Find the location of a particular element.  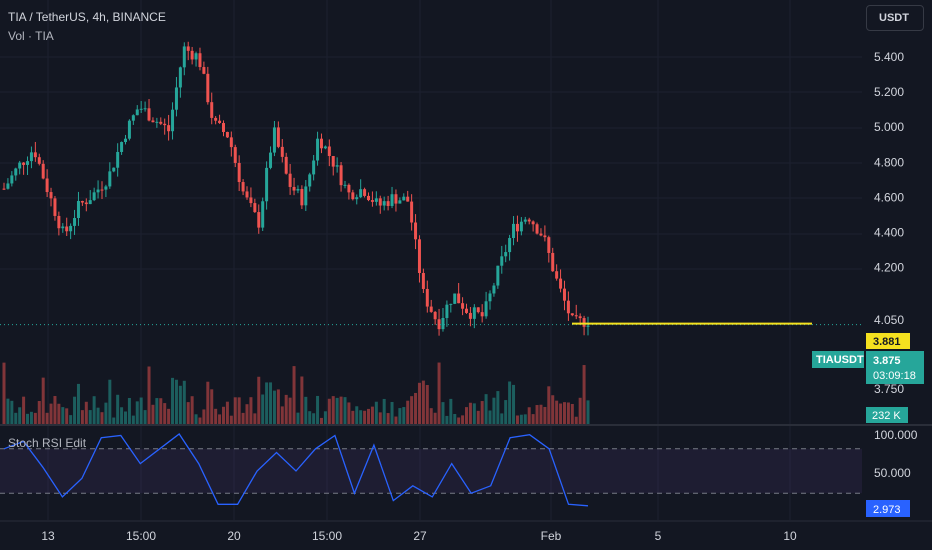

stoch-rsi-line is located at coordinates (296, 470).